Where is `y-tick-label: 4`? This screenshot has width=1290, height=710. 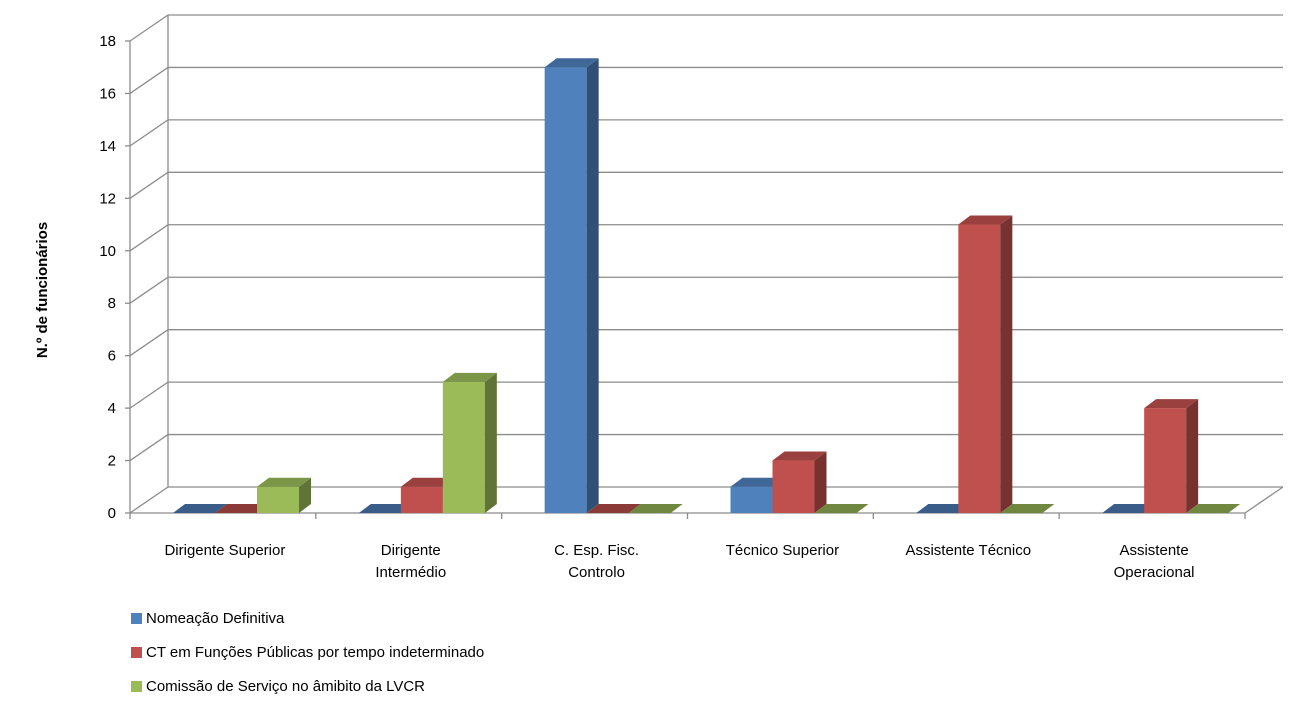
y-tick-label: 4 is located at coordinates (112, 408).